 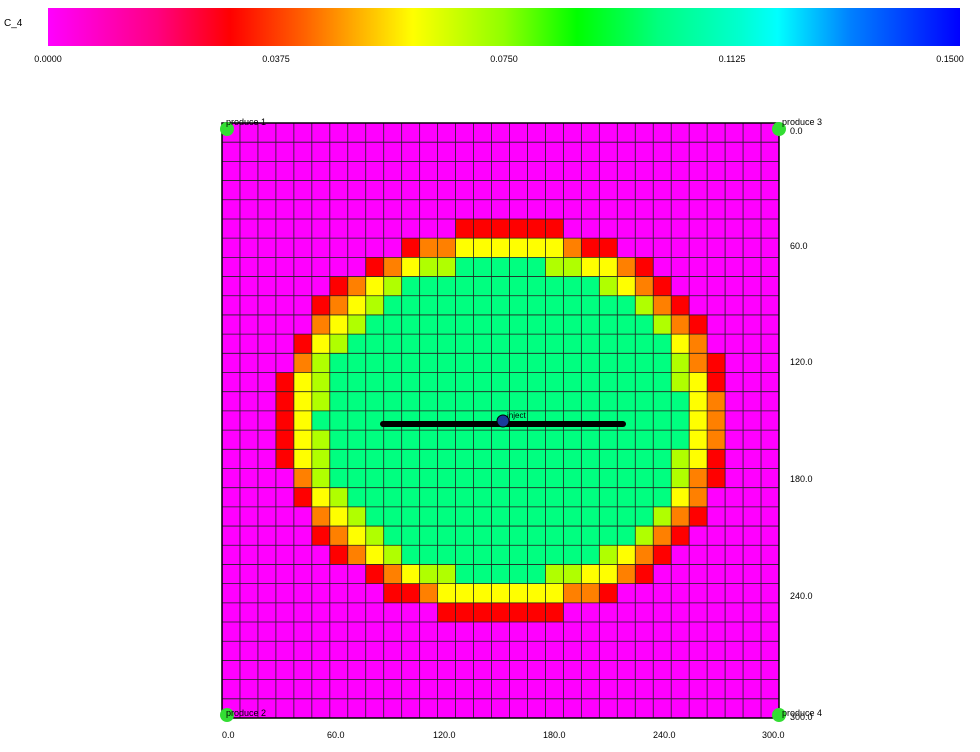 What do you see at coordinates (227, 715) in the screenshot?
I see `produce-2-well-marker` at bounding box center [227, 715].